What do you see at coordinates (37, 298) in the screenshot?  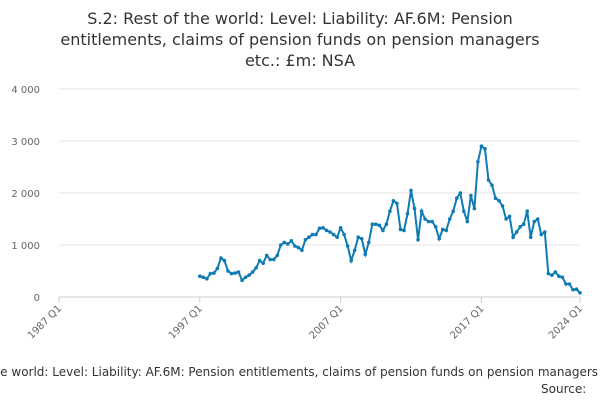 I see `y-tick-label: 0` at bounding box center [37, 298].